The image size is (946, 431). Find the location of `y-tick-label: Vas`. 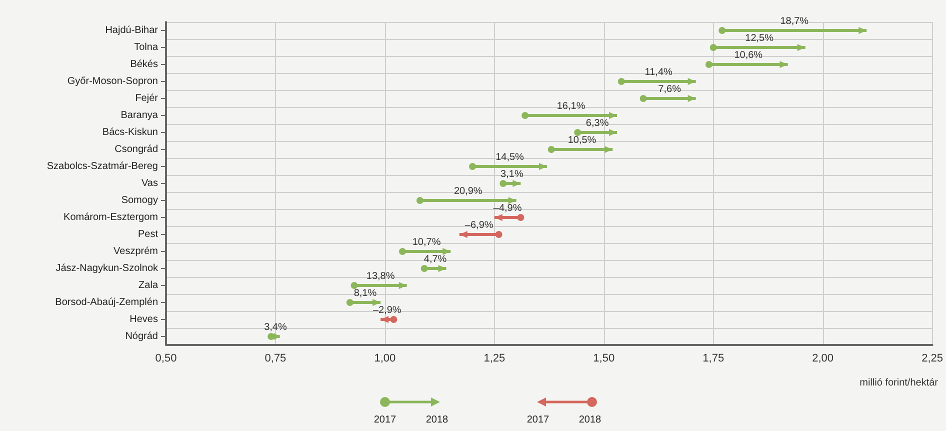

y-tick-label: Vas is located at coordinates (150, 183).